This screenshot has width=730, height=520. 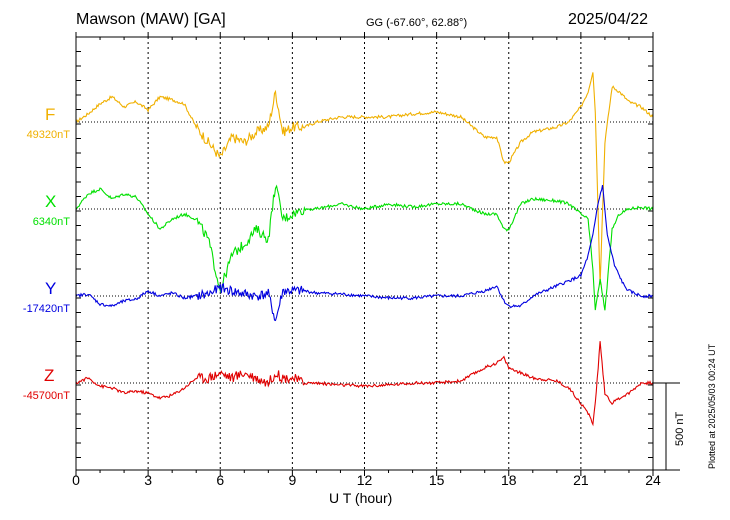 I want to click on x-tick-label-9: 9, so click(x=292, y=480).